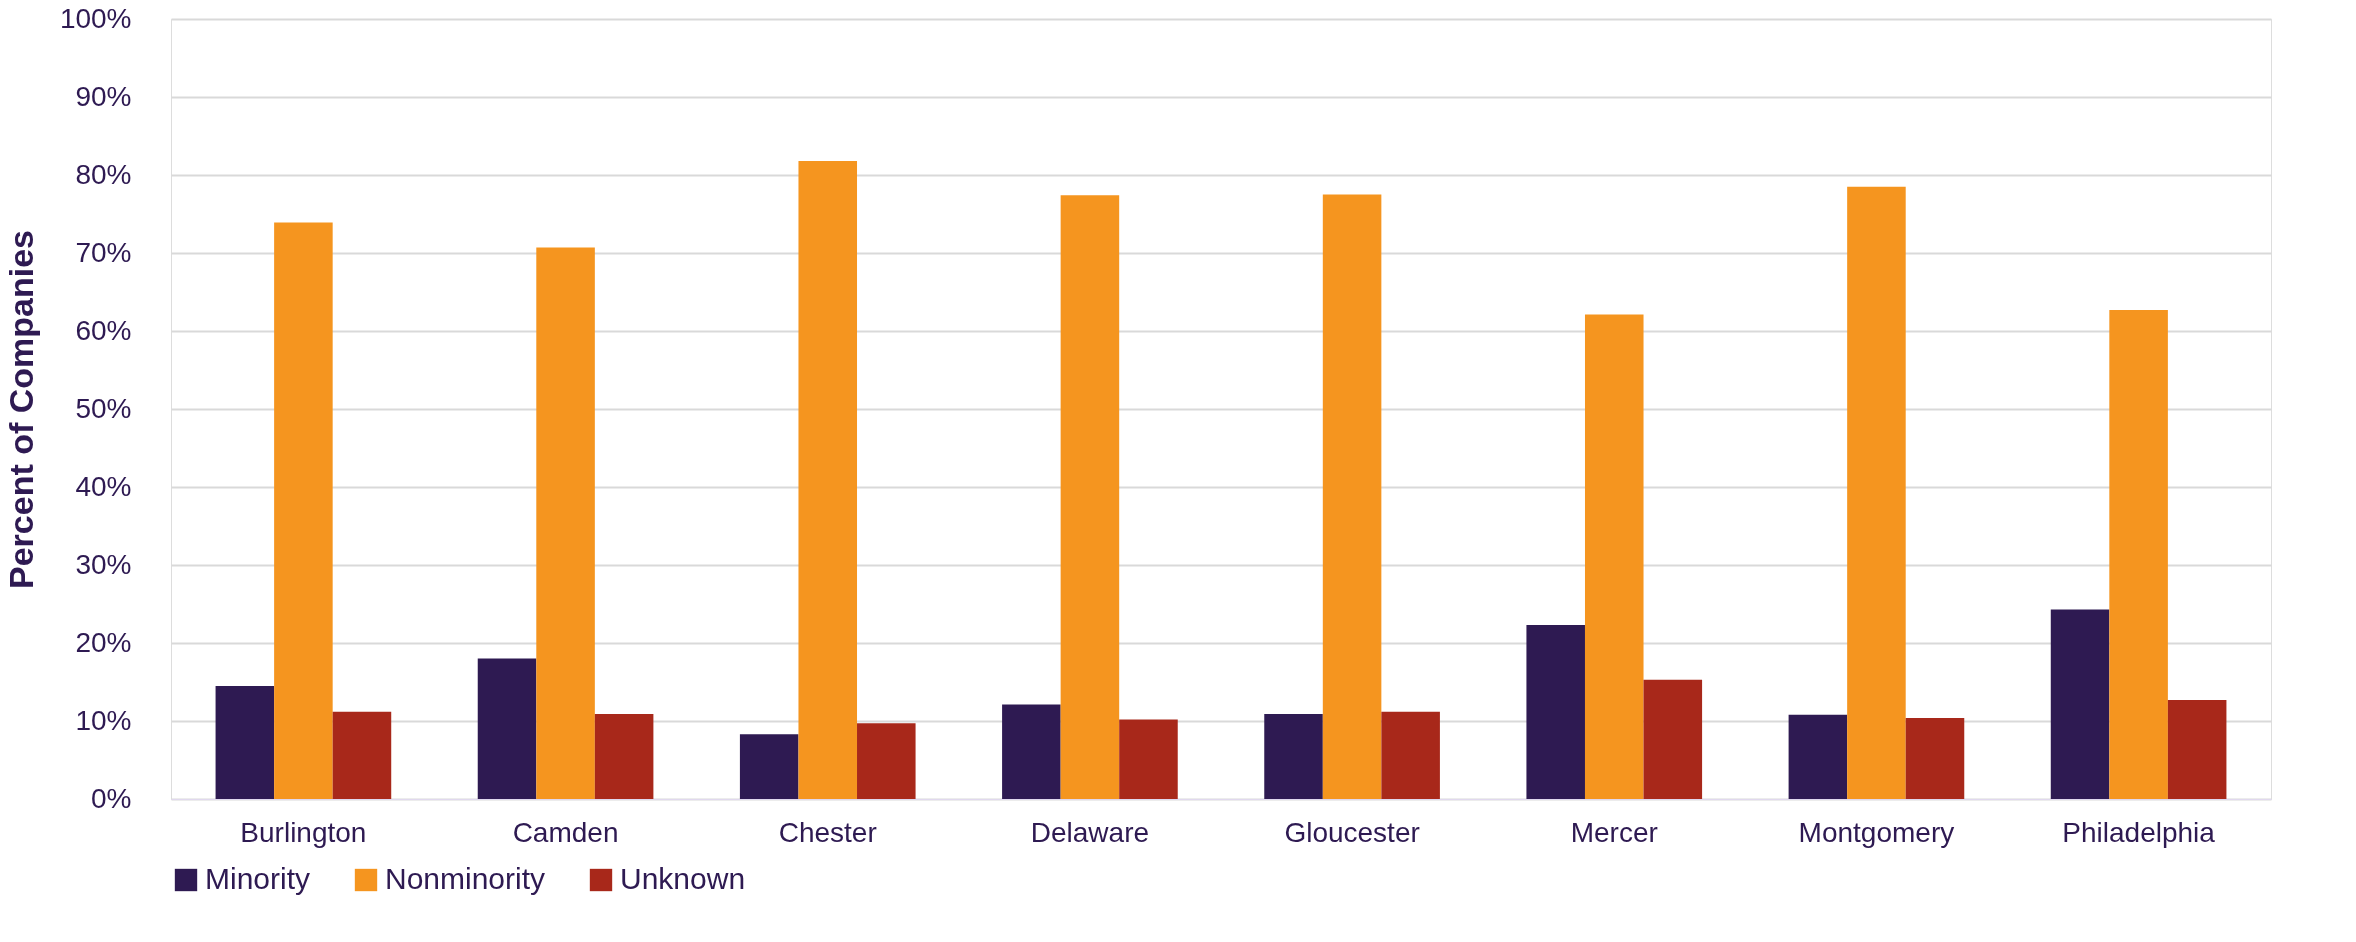 The width and height of the screenshot is (2356, 942). Describe the element at coordinates (103, 174) in the screenshot. I see `y-tick-label: 80%` at that location.